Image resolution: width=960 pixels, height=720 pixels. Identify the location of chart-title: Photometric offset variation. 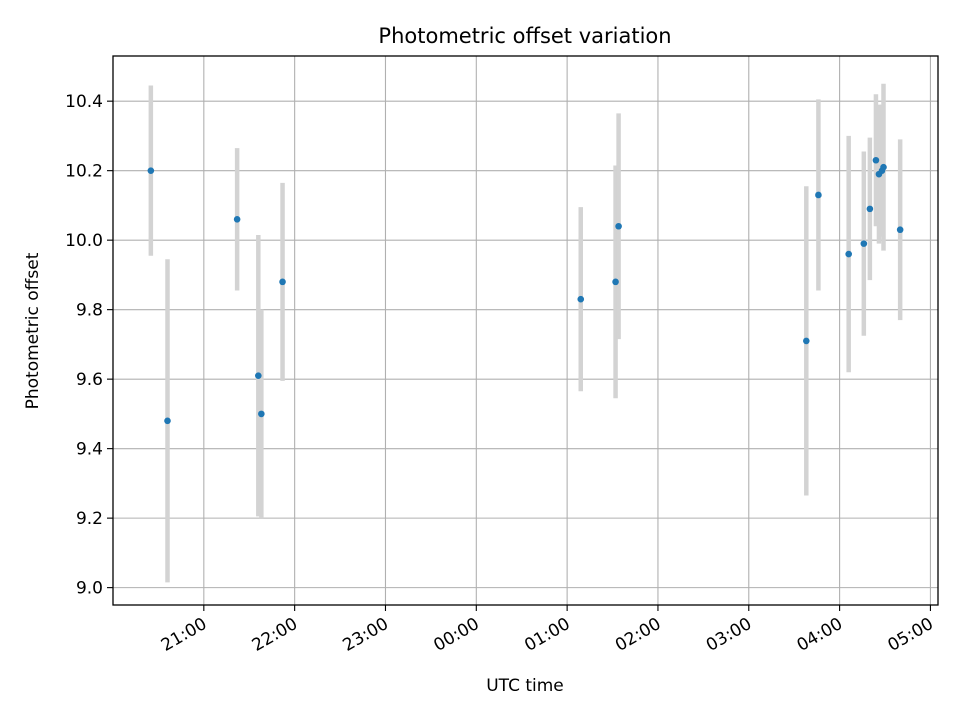
(524, 36).